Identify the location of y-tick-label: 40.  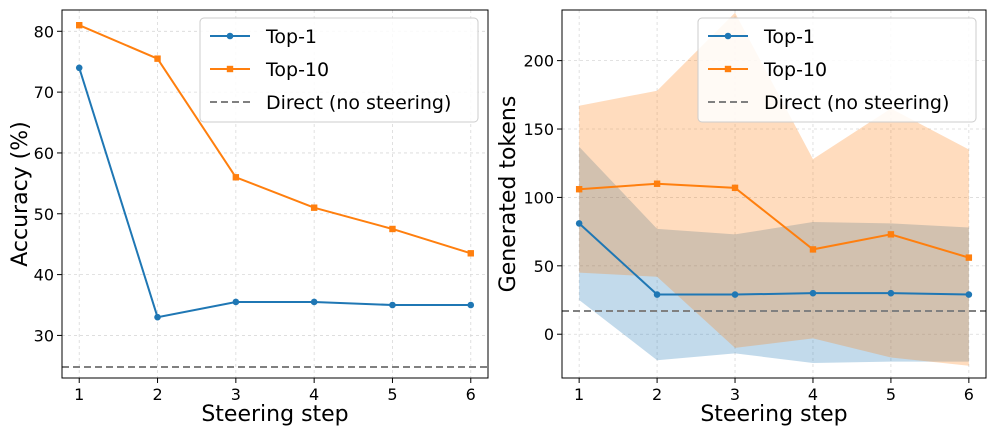
(44, 275).